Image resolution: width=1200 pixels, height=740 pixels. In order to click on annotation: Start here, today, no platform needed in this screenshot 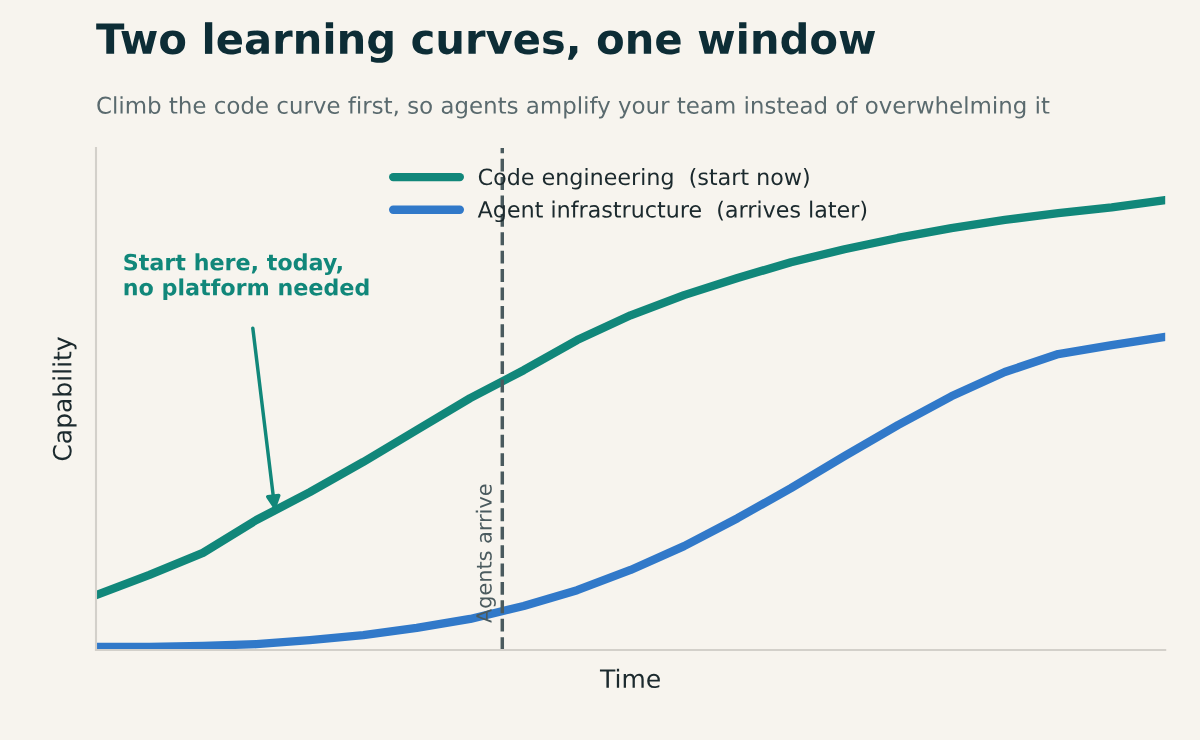, I will do `click(246, 276)`.